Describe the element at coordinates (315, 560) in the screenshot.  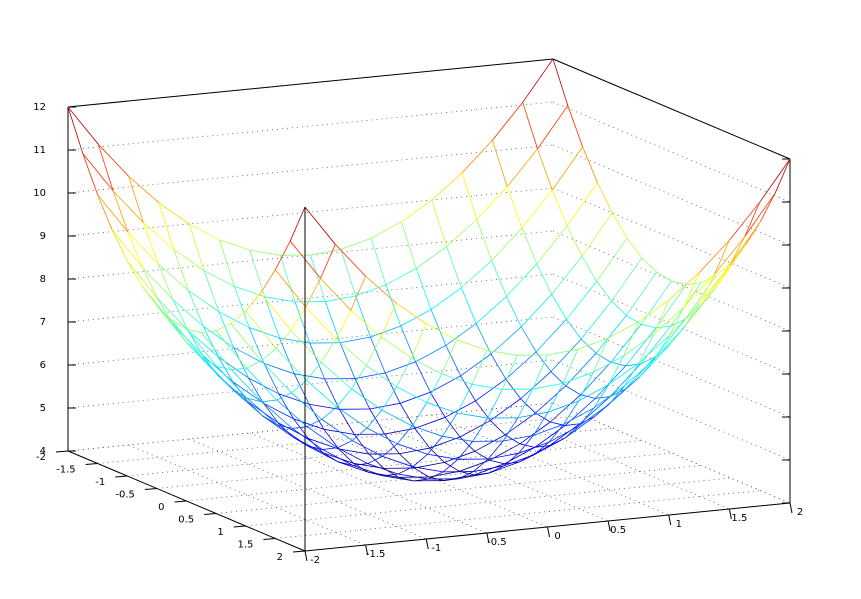
I see `x-tick-label: -2` at that location.